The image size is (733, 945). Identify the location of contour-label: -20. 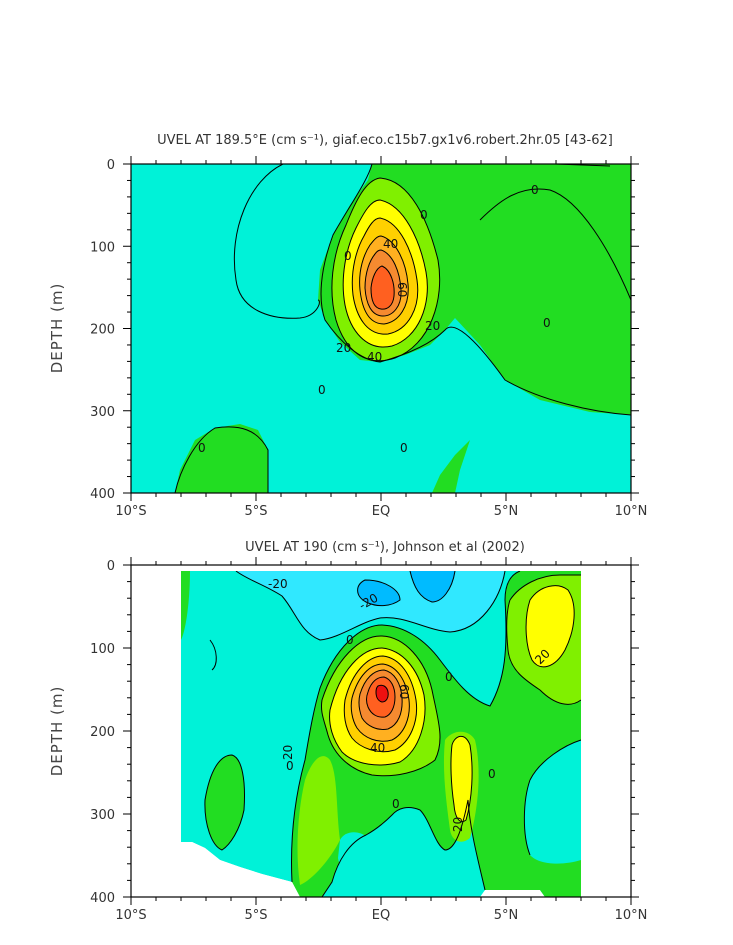
(278, 584).